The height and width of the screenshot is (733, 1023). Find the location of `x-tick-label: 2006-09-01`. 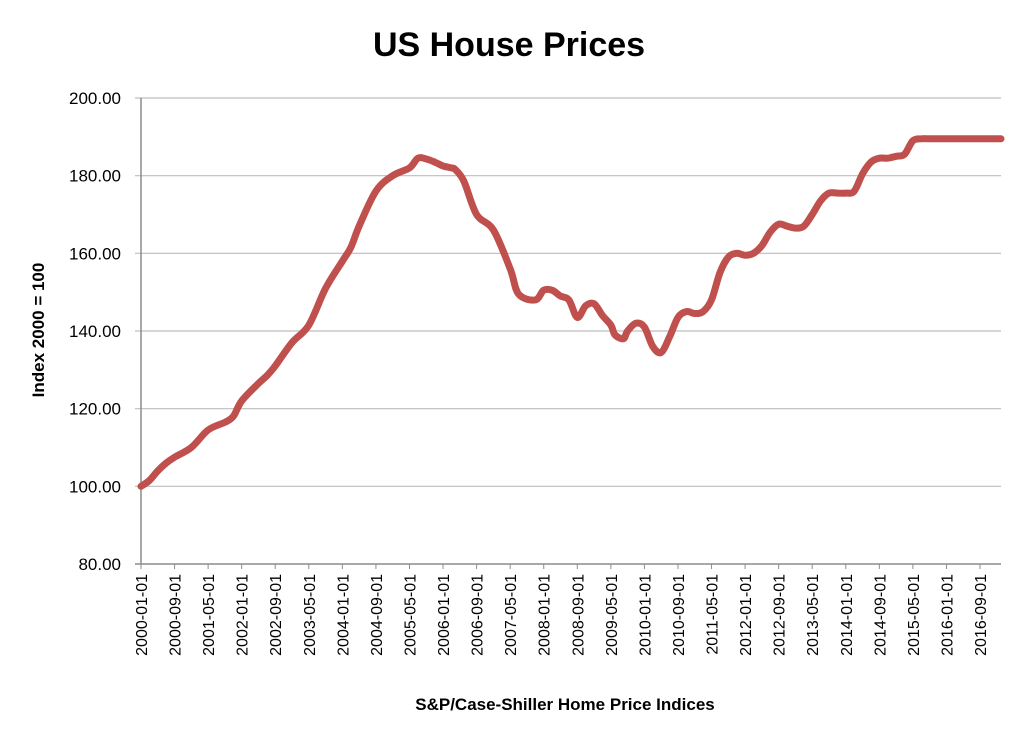

x-tick-label: 2006-09-01 is located at coordinates (478, 615).